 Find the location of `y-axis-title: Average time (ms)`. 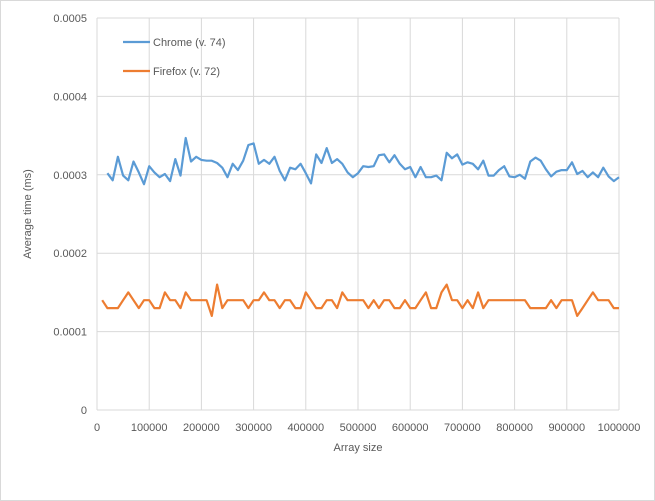

y-axis-title: Average time (ms) is located at coordinates (28, 214).